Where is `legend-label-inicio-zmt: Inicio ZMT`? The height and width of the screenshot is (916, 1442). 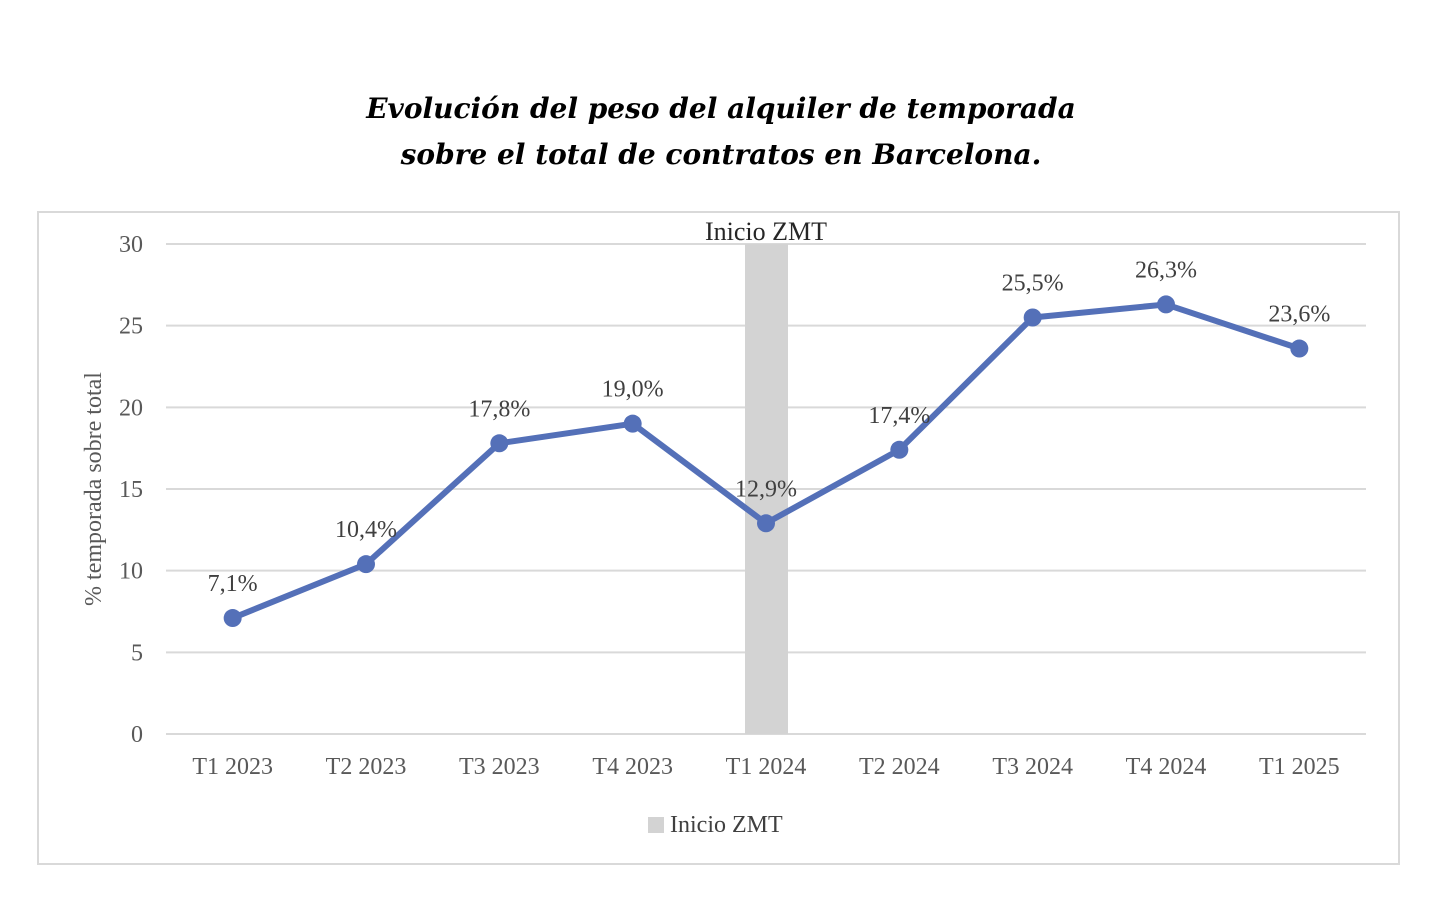
legend-label-inicio-zmt: Inicio ZMT is located at coordinates (726, 824).